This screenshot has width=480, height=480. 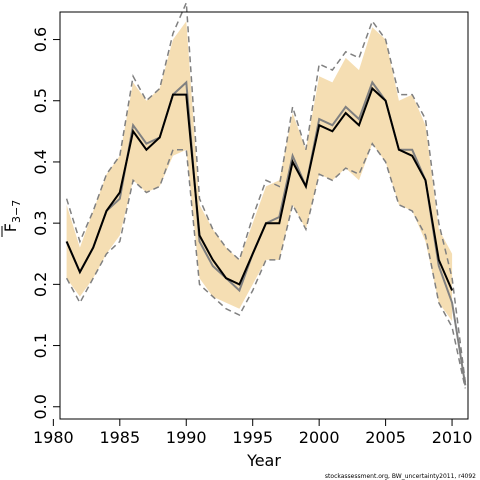 I want to click on x-axis: 1980 1985 1990 1995 2000 2005 2010, so click(x=252, y=433).